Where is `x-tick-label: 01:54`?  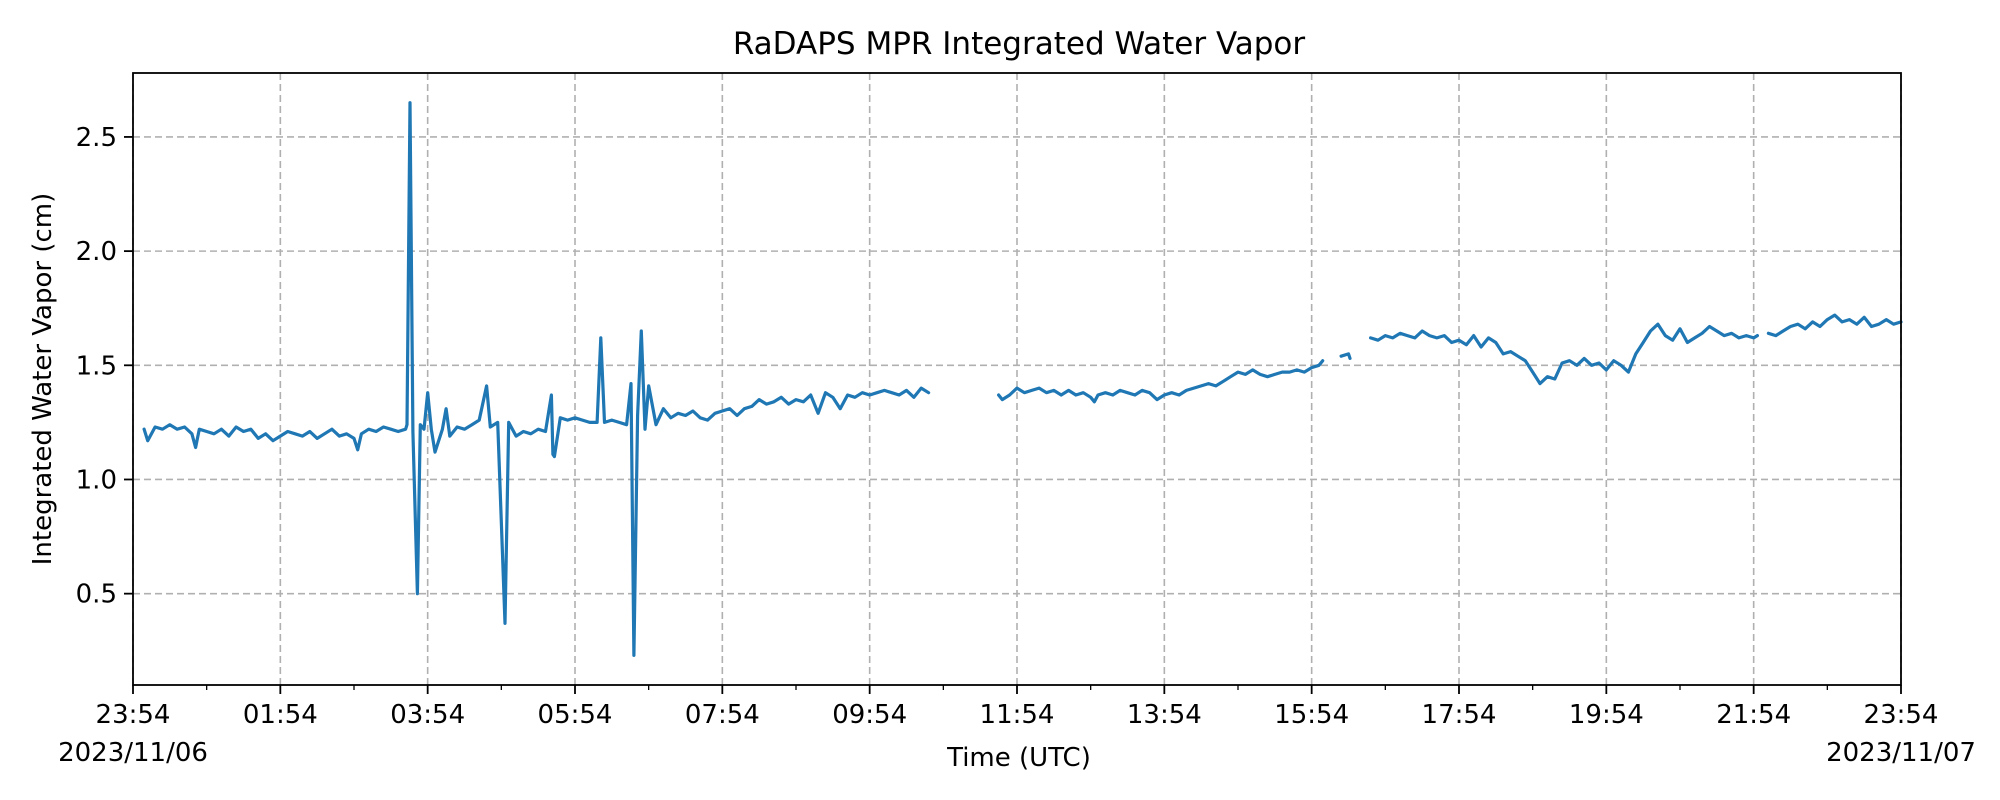 x-tick-label: 01:54 is located at coordinates (280, 715).